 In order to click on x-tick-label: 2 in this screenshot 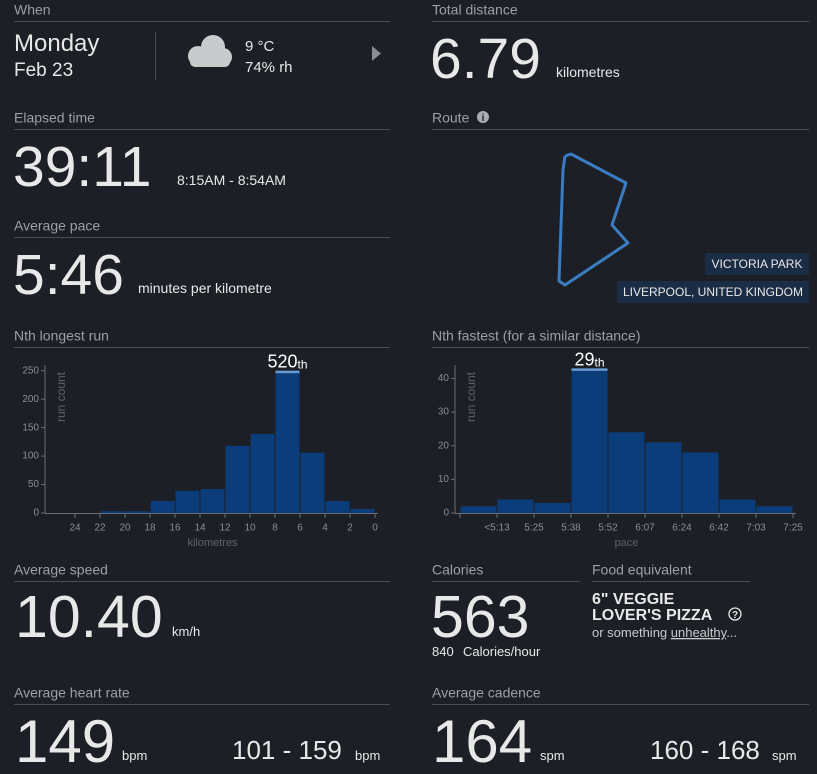, I will do `click(350, 528)`.